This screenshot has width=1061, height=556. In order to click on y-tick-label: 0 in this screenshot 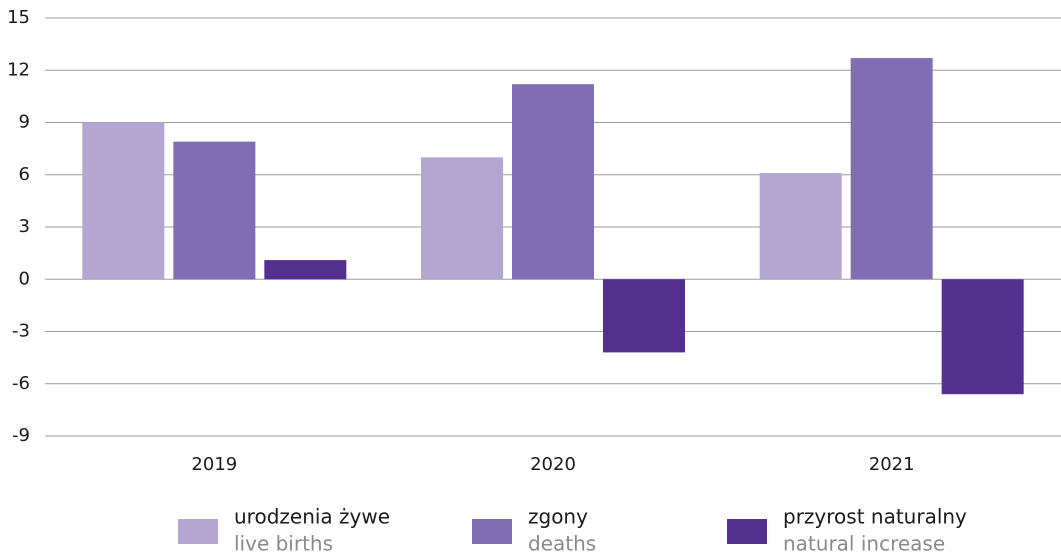, I will do `click(24, 278)`.